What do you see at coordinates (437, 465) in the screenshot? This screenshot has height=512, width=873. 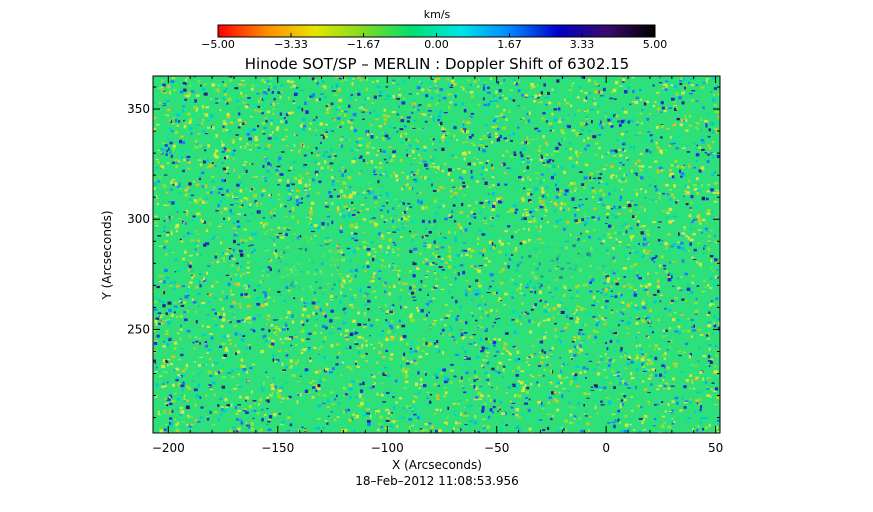 I see `x-axis-title: X (Arcseconds)` at bounding box center [437, 465].